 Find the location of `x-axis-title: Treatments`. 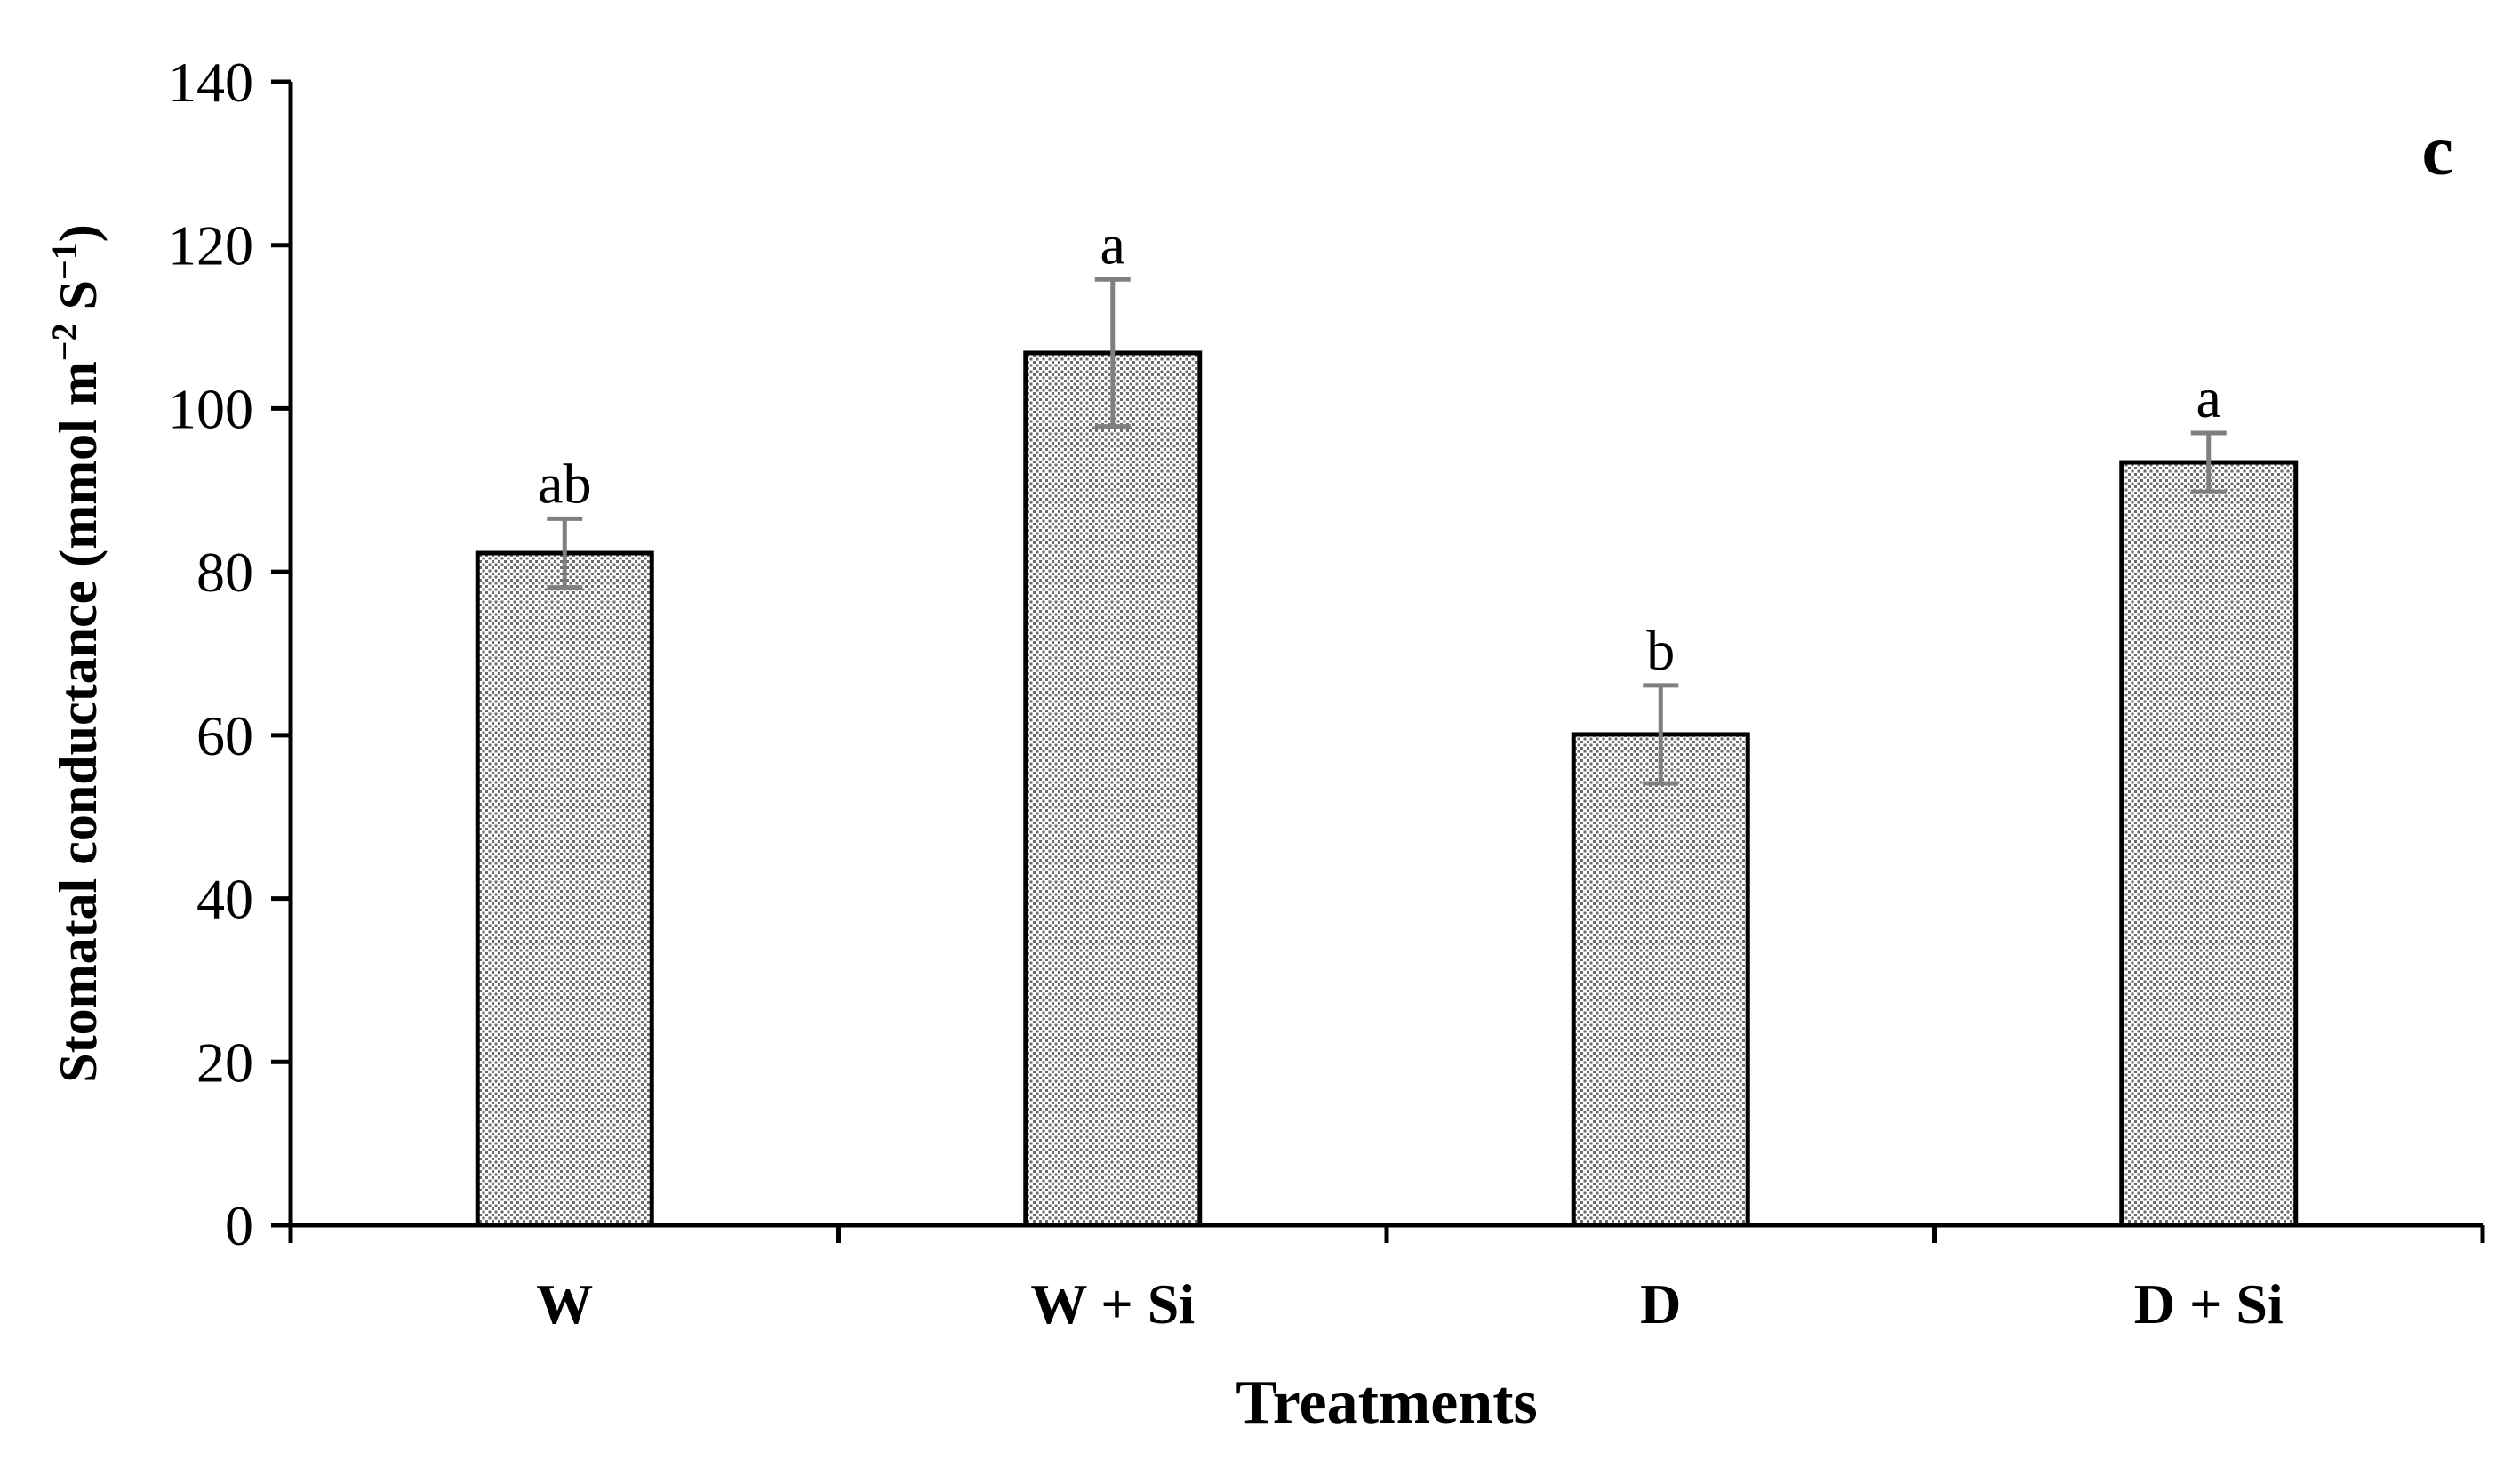

x-axis-title: Treatments is located at coordinates (1387, 1403).